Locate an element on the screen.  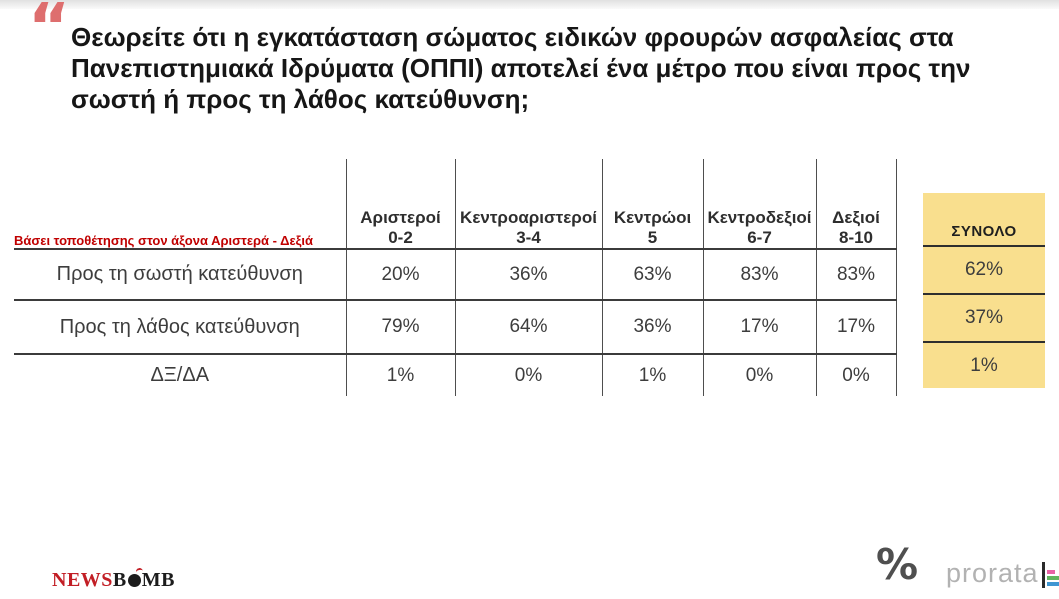
prorata-barchart-icon is located at coordinates (1050, 575).